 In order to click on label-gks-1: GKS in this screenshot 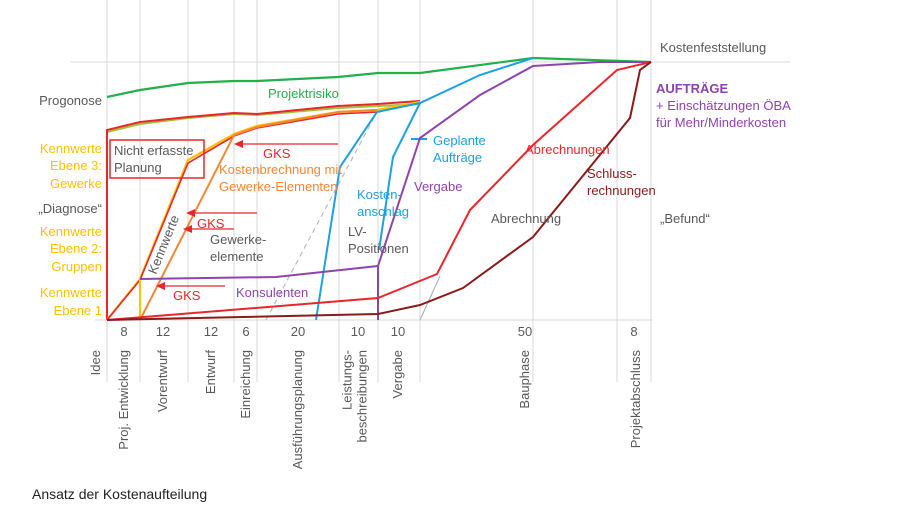, I will do `click(277, 153)`.